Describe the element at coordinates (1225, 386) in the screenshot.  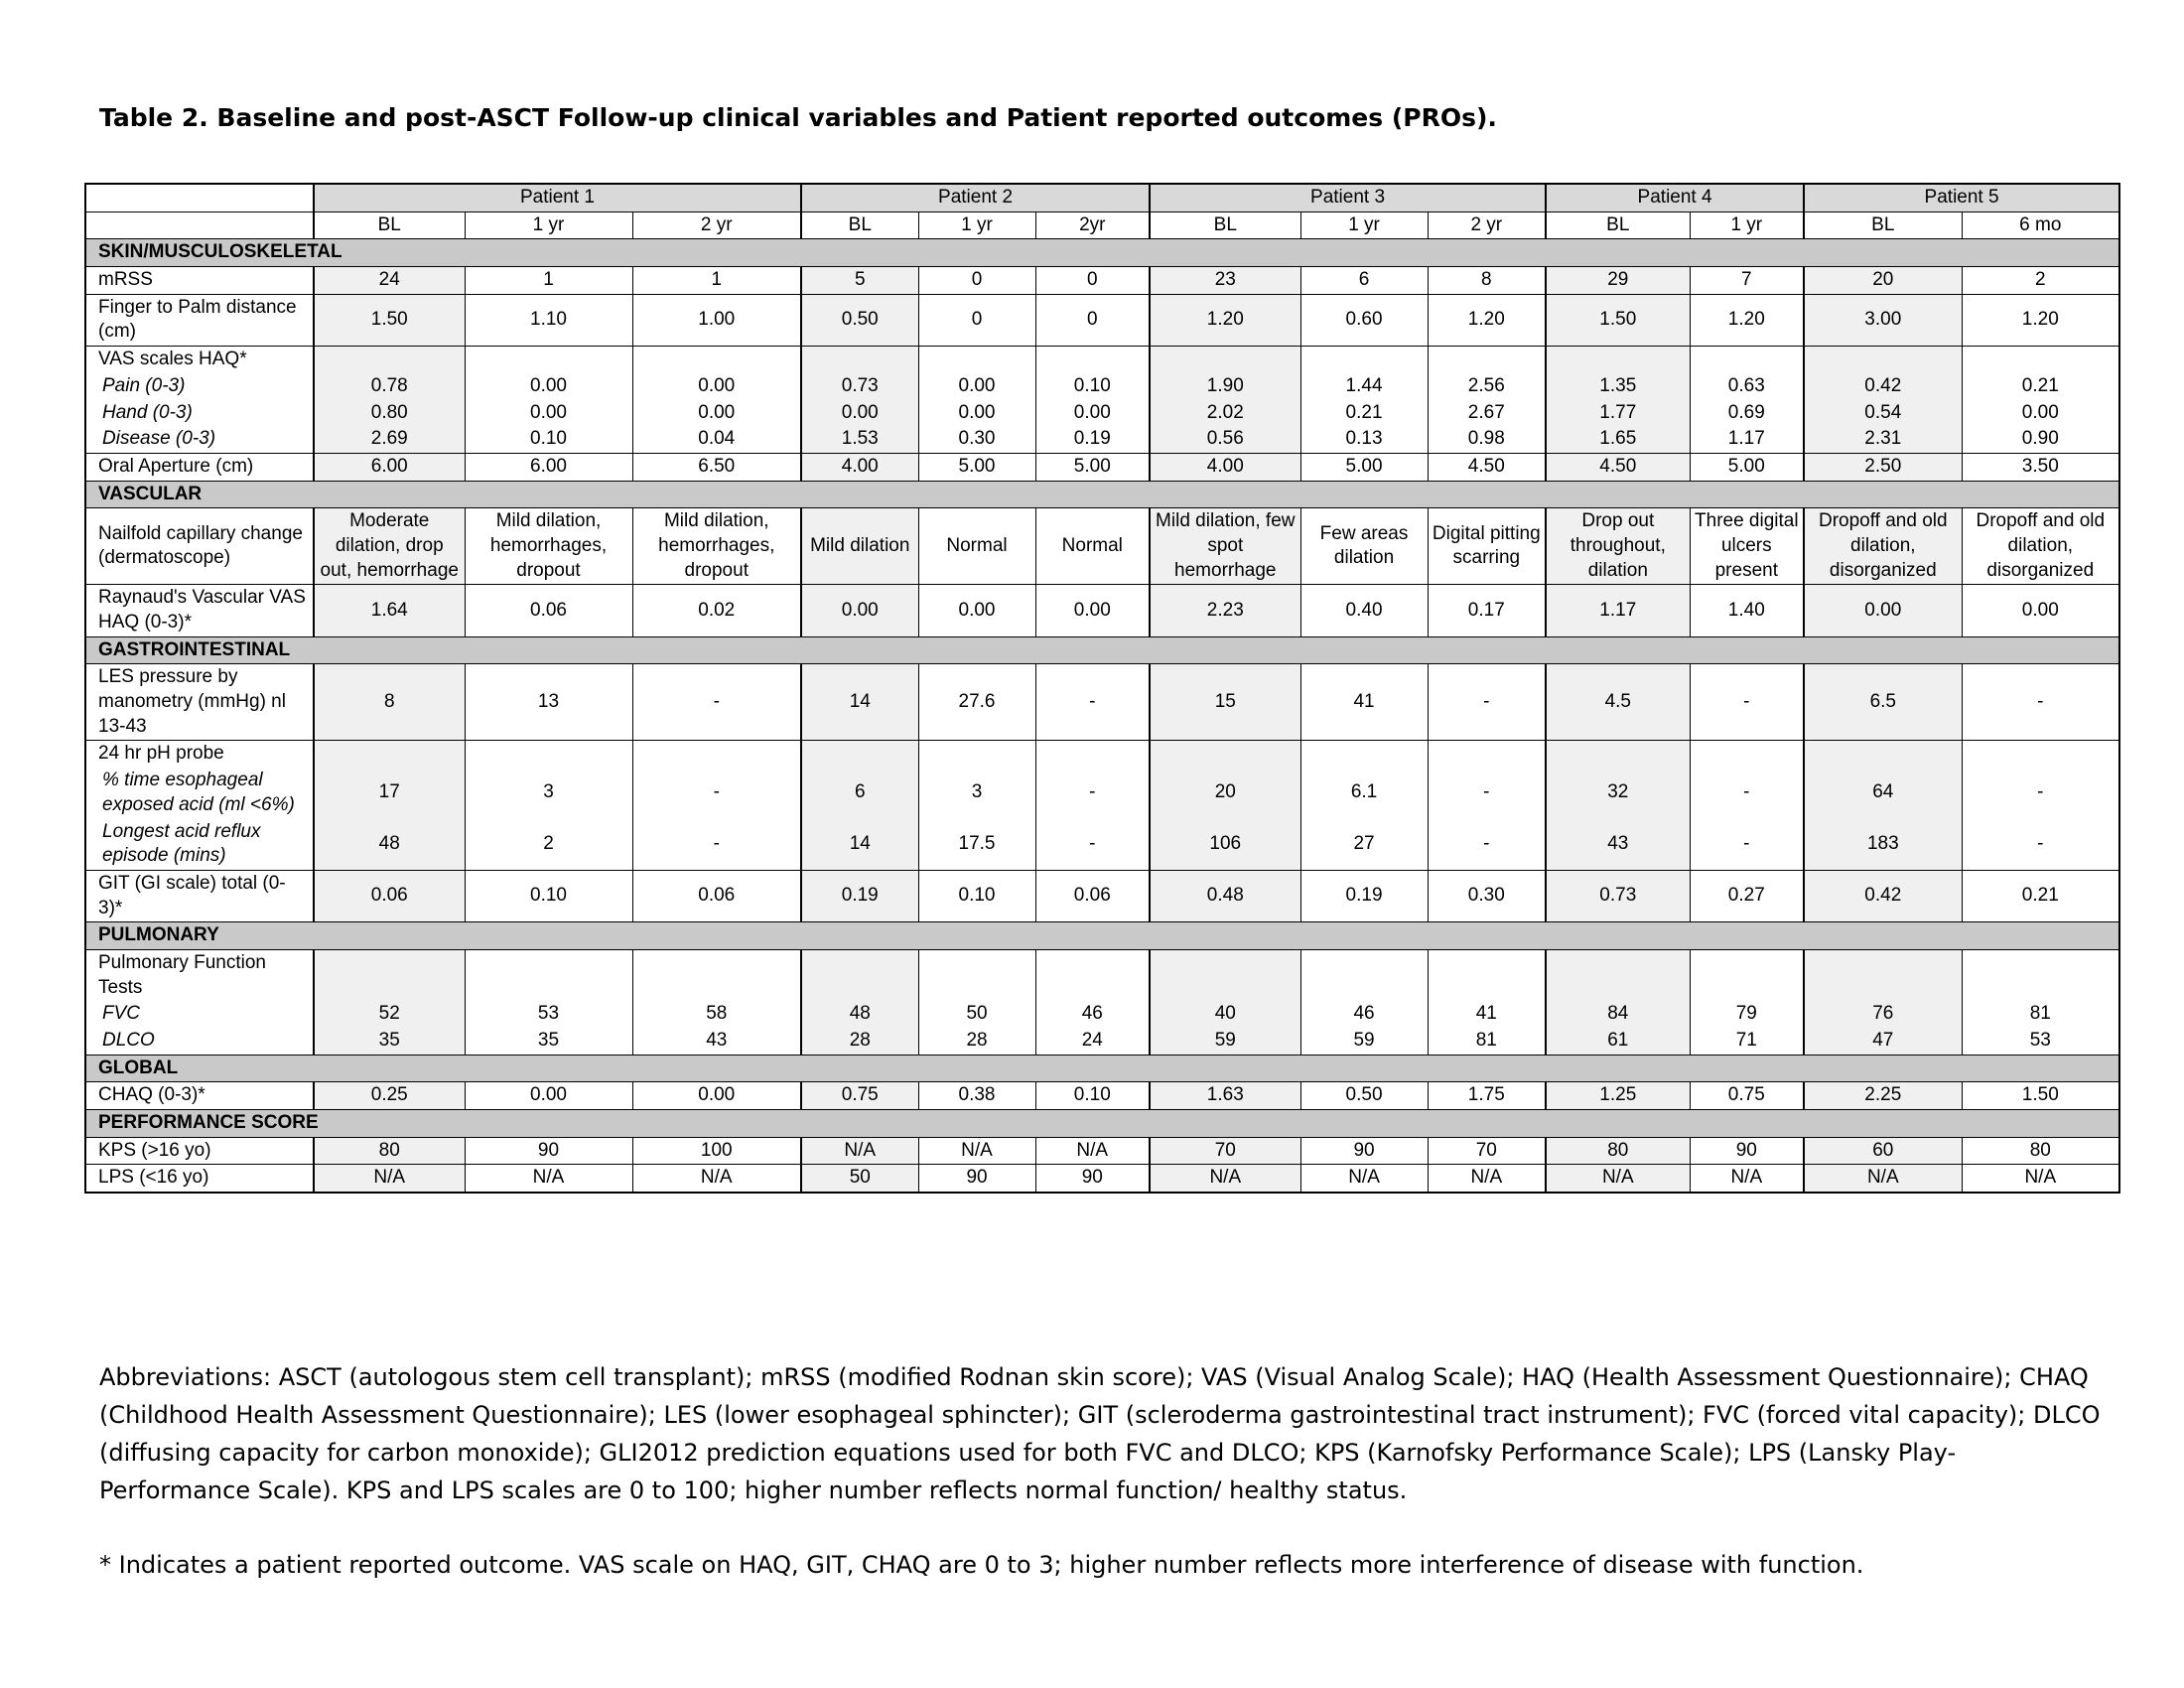
I see `cell: 1.90` at that location.